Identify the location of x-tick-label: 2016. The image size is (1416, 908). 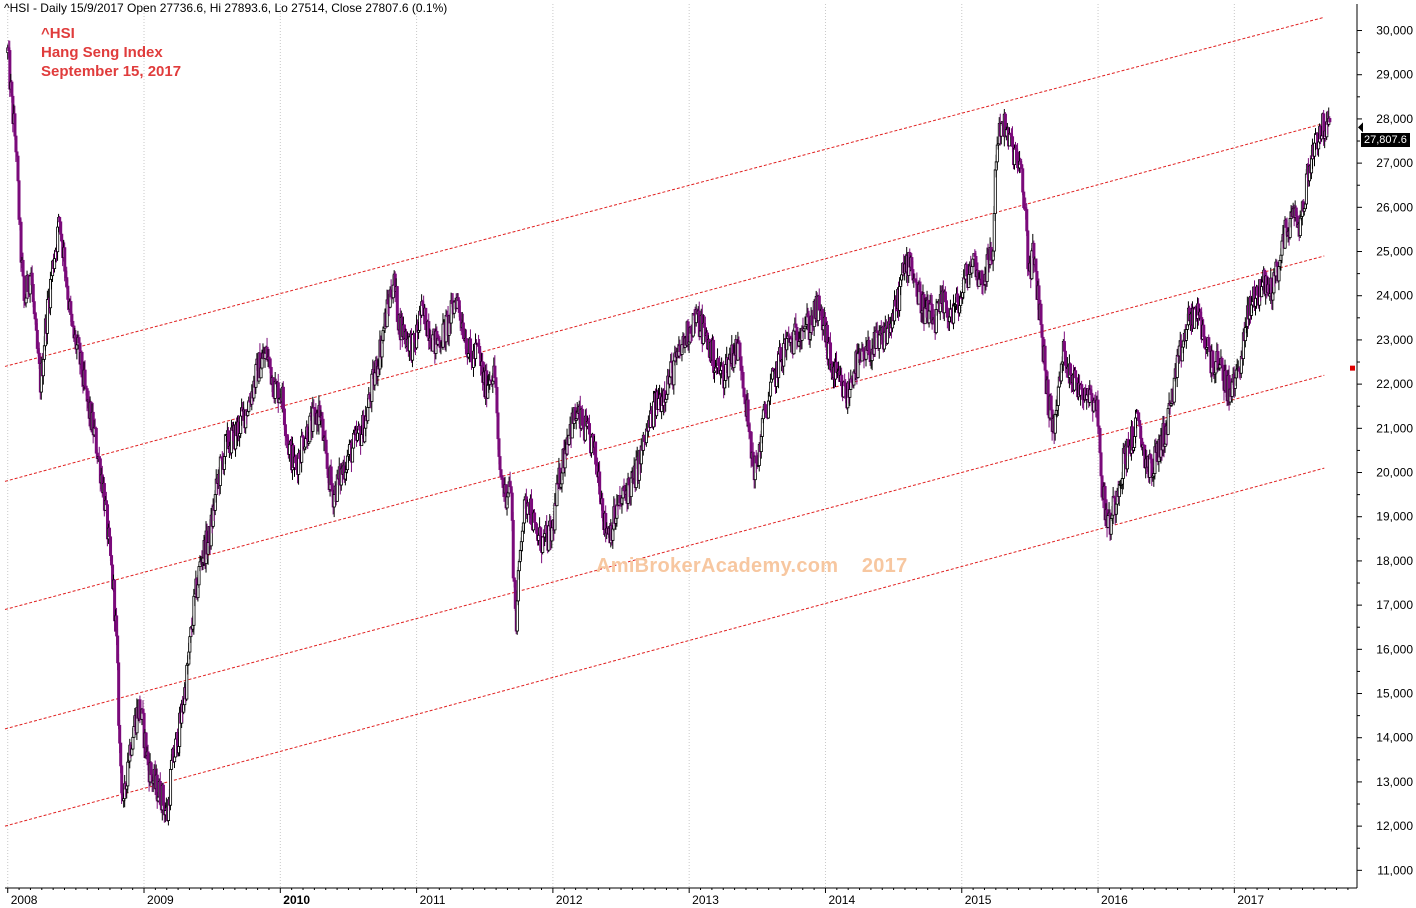
(1114, 900).